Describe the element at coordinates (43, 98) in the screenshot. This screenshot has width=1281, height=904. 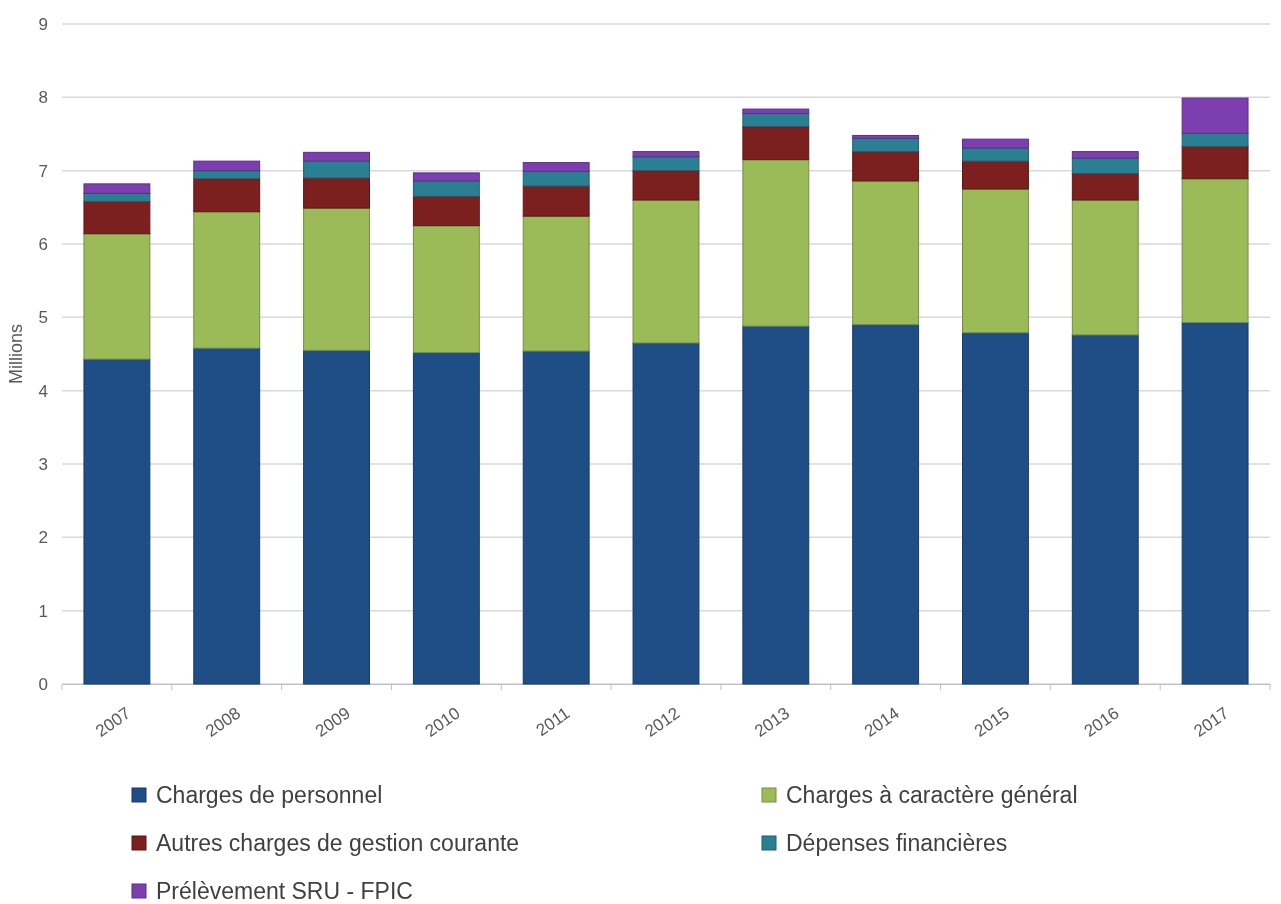
I see `y-tick-label: 8` at that location.